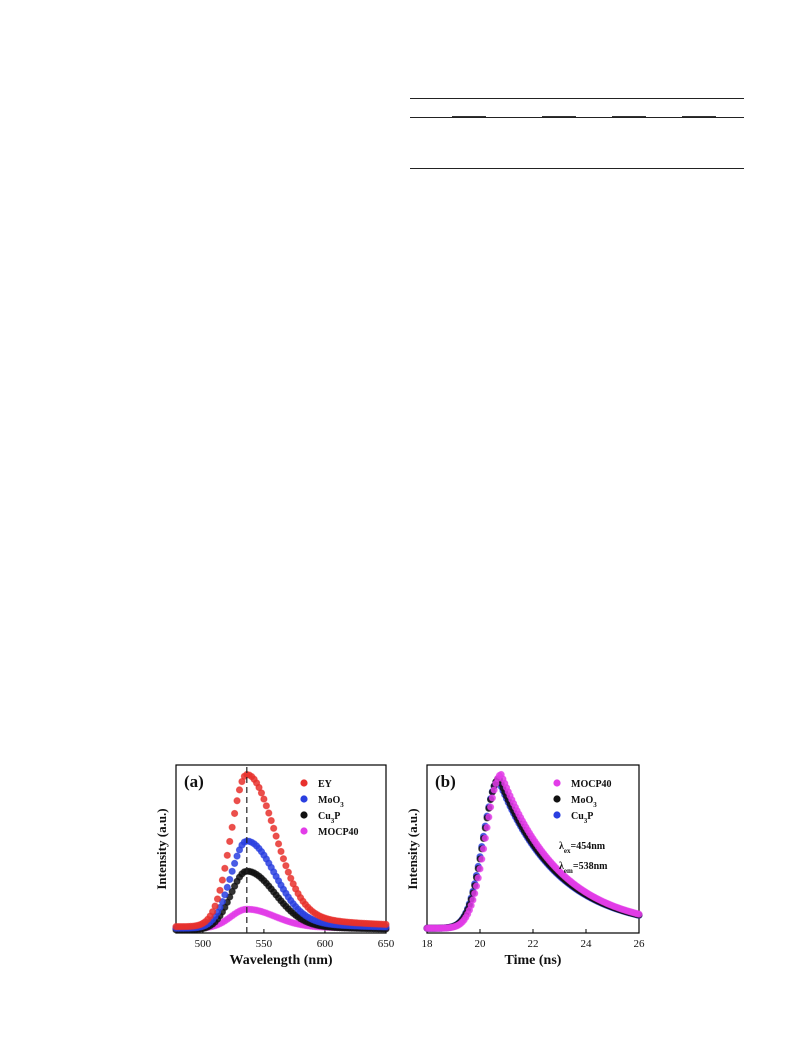 The height and width of the screenshot is (1057, 793). I want to click on plot-frame, so click(281, 849).